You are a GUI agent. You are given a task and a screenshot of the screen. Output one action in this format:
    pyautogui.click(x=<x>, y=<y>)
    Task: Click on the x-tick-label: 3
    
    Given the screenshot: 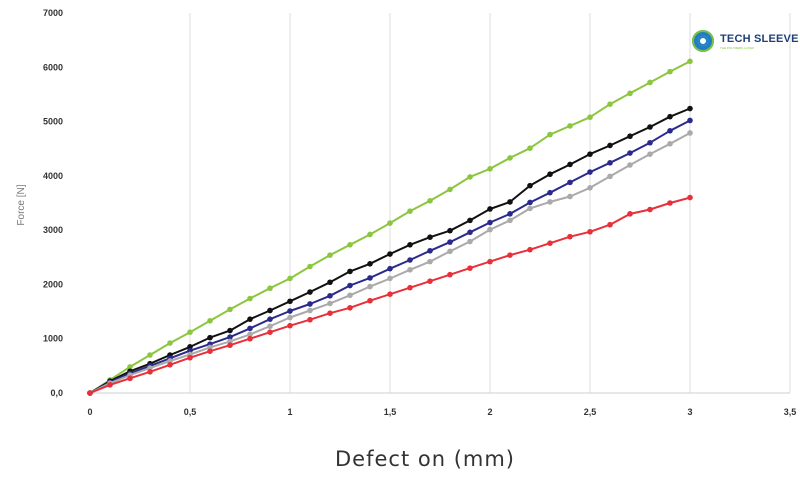 What is the action you would take?
    pyautogui.click(x=689, y=412)
    